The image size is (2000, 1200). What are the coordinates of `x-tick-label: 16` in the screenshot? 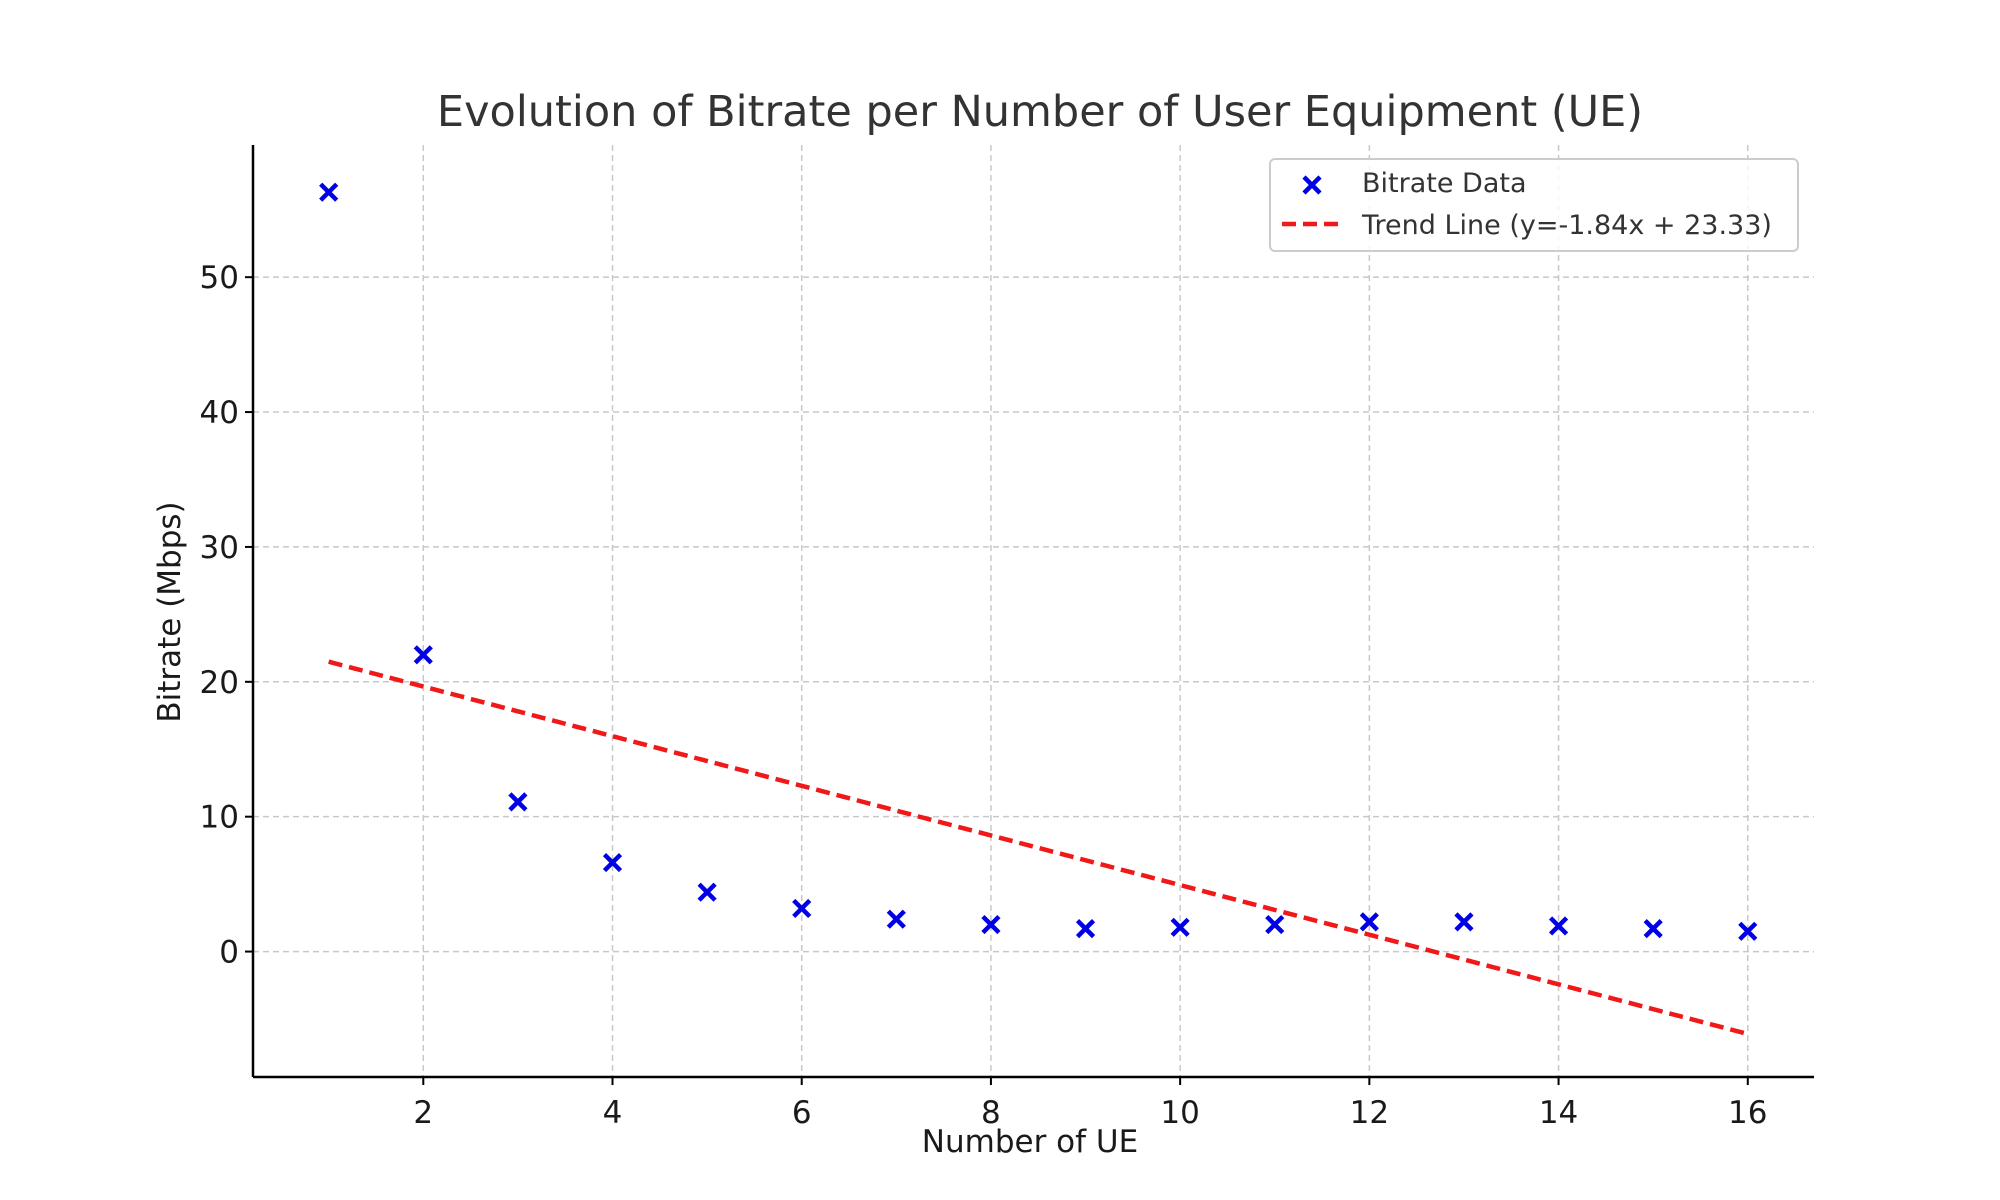 It's located at (1747, 1113).